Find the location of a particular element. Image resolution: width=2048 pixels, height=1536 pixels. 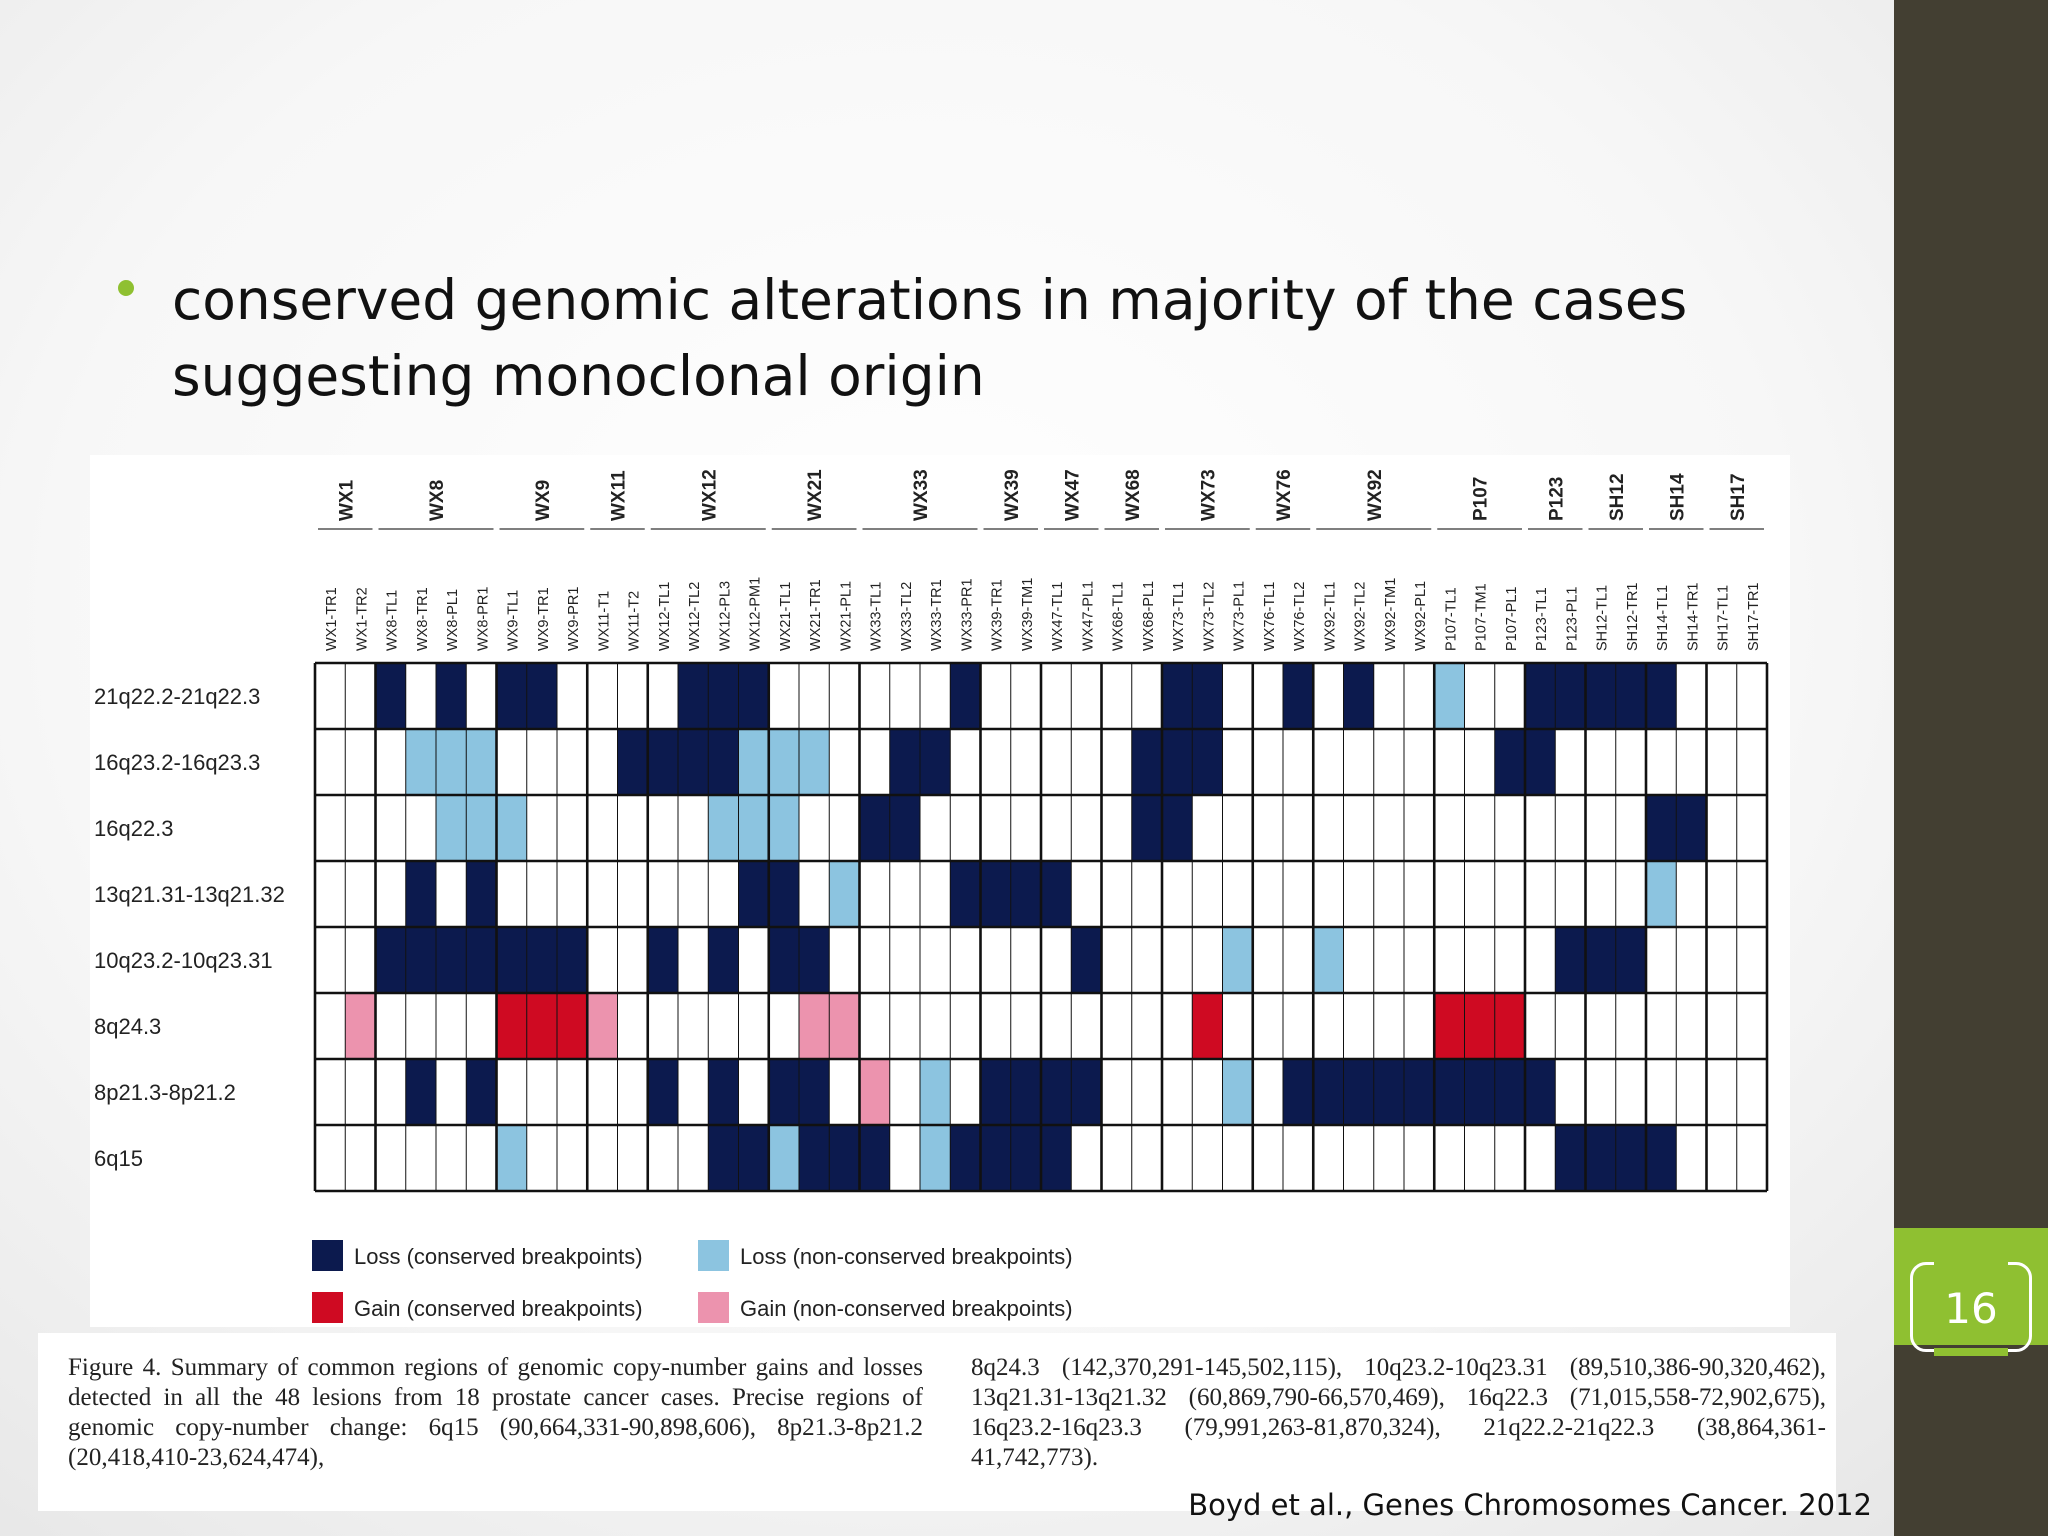

bullet-dot-icon is located at coordinates (126, 288).